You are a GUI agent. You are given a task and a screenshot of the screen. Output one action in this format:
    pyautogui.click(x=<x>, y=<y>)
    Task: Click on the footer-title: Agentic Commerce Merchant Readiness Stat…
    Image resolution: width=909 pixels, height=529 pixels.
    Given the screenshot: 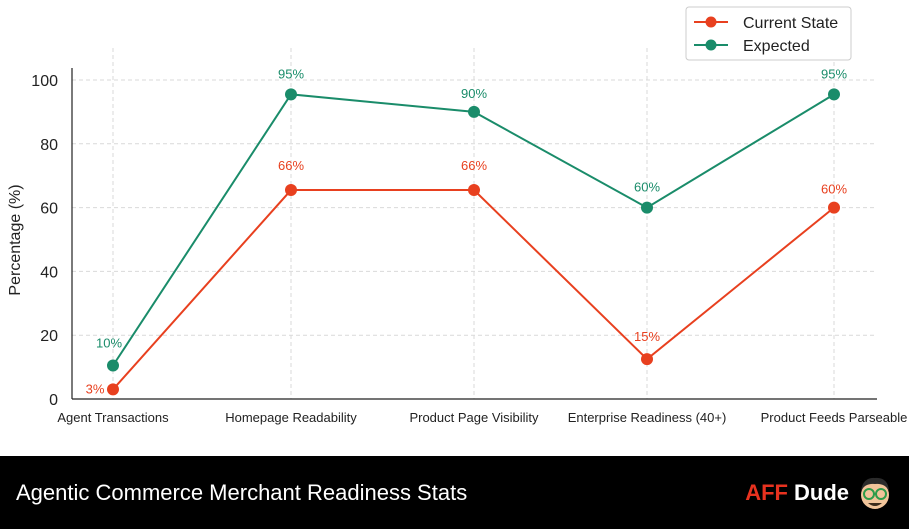 What is the action you would take?
    pyautogui.click(x=242, y=492)
    